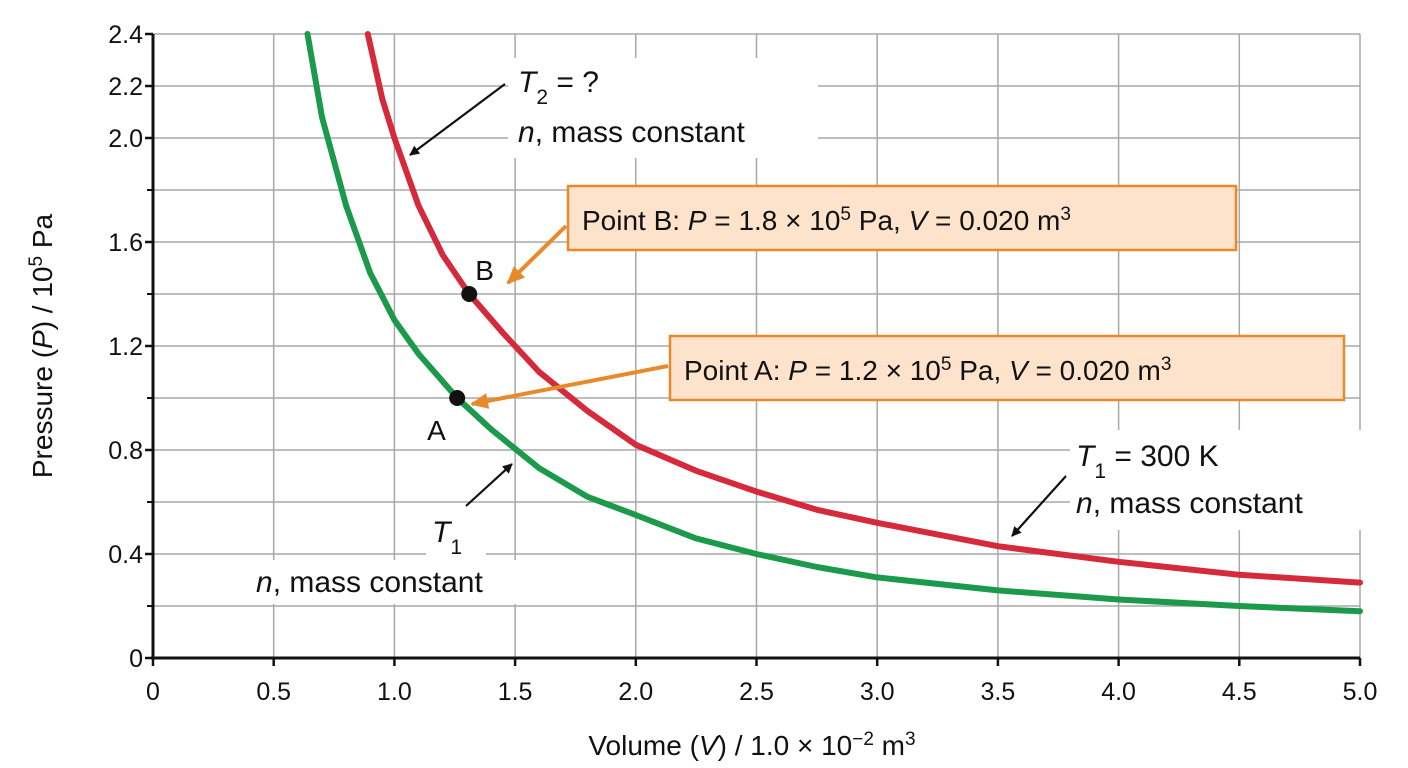 This screenshot has width=1408, height=768. What do you see at coordinates (635, 692) in the screenshot?
I see `x-tick-label-4: 2.0` at bounding box center [635, 692].